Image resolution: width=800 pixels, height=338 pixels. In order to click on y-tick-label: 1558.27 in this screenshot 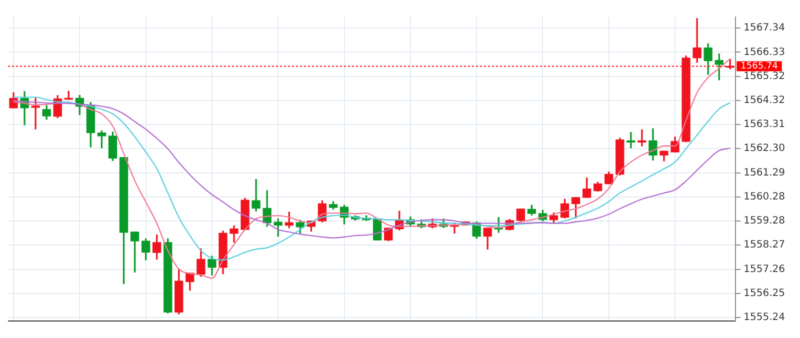, I will do `click(765, 245)`.